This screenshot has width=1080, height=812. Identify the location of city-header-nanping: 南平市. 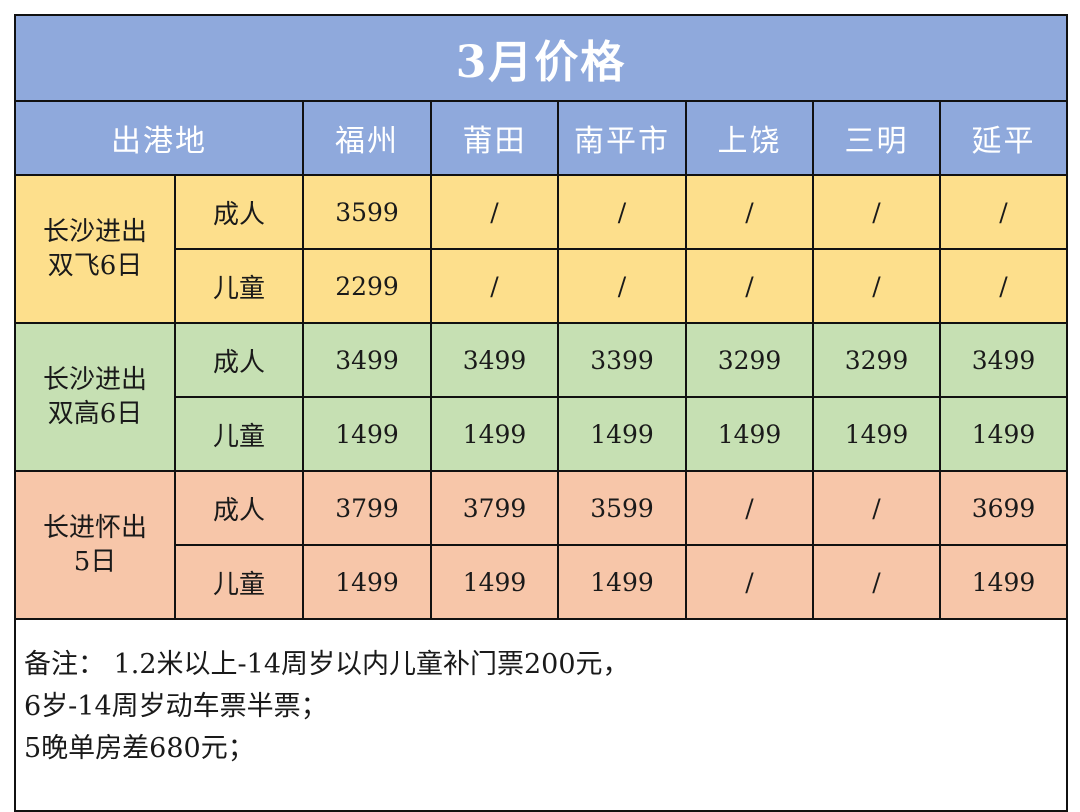
(622, 138).